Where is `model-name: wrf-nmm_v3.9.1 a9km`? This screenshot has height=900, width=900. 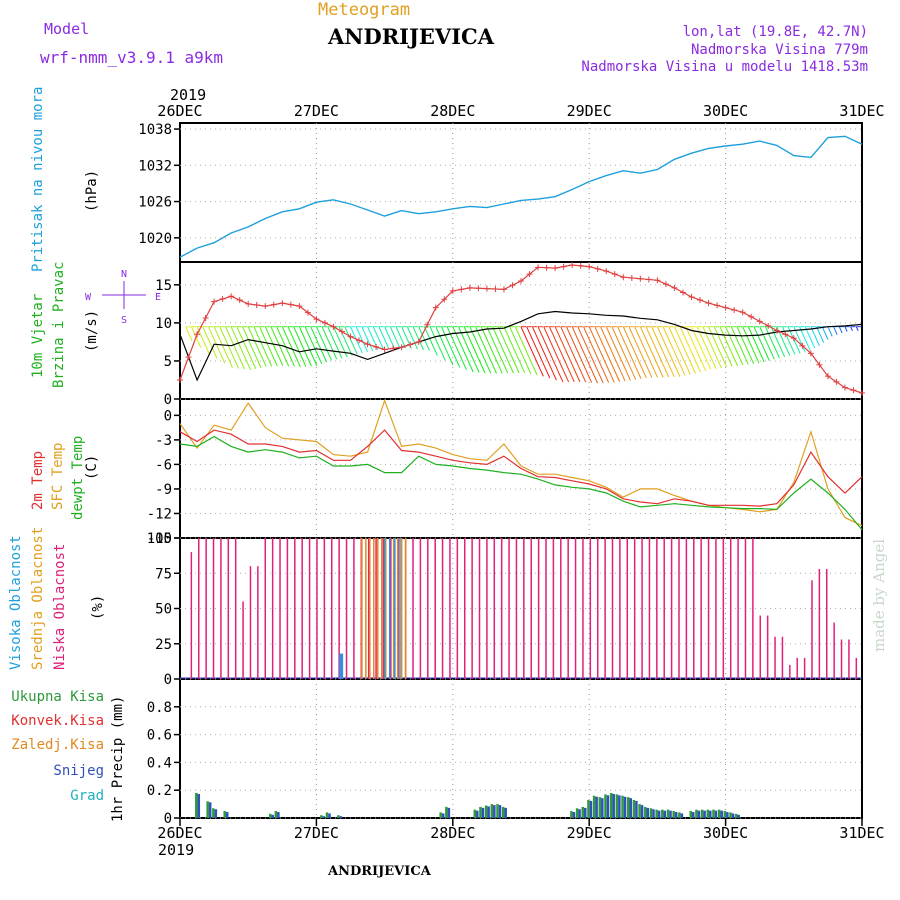 model-name: wrf-nmm_v3.9.1 a9km is located at coordinates (132, 57).